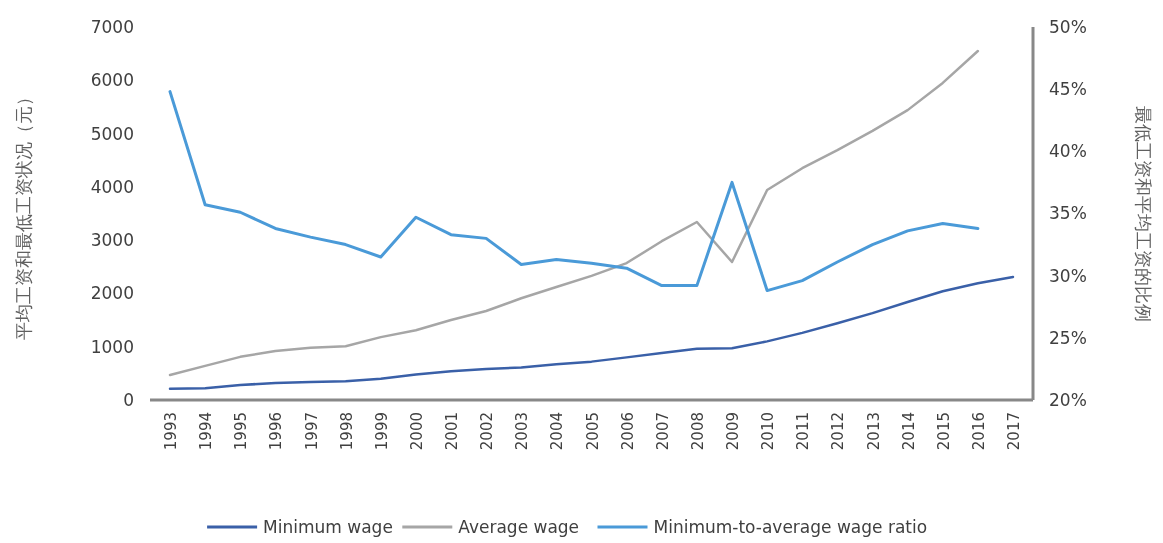  What do you see at coordinates (1014, 431) in the screenshot?
I see `x-tick-label: 2017` at bounding box center [1014, 431].